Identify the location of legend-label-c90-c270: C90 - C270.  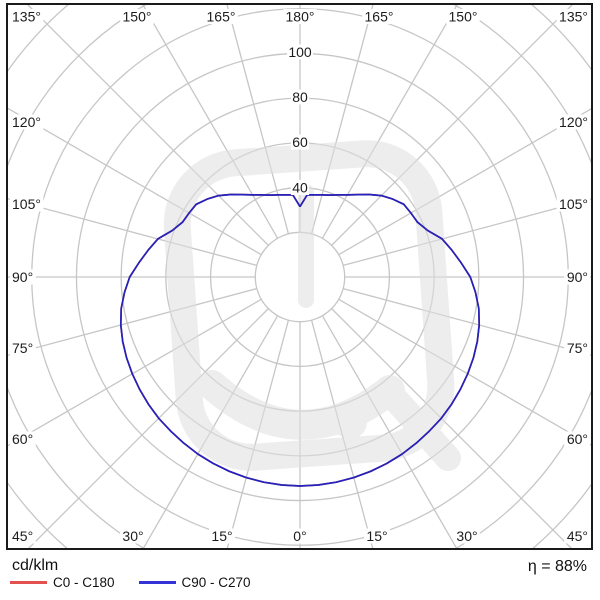
(216, 582).